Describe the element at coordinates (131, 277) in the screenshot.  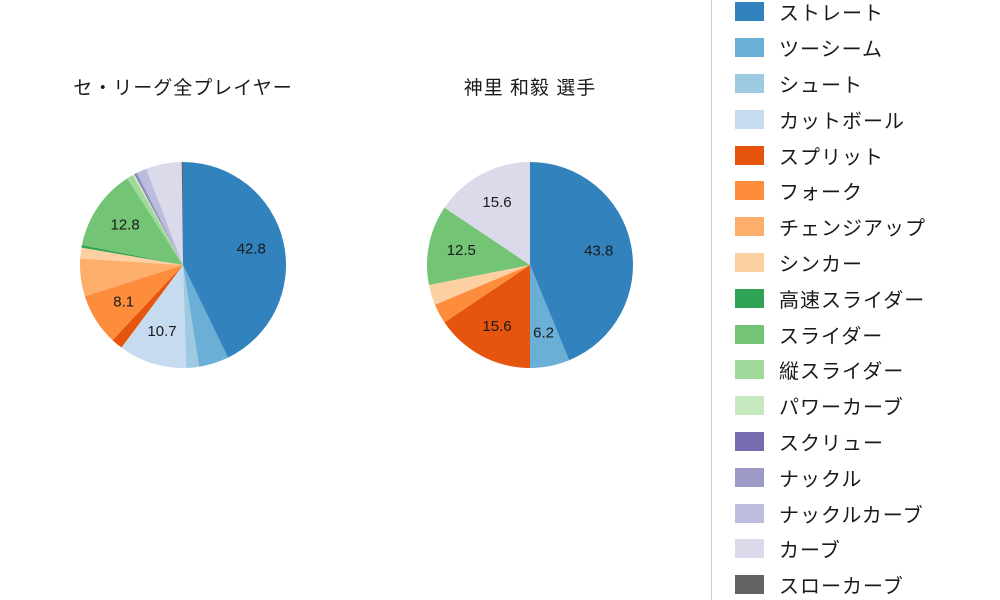
I see `pie-slice-チェンジアップ` at that location.